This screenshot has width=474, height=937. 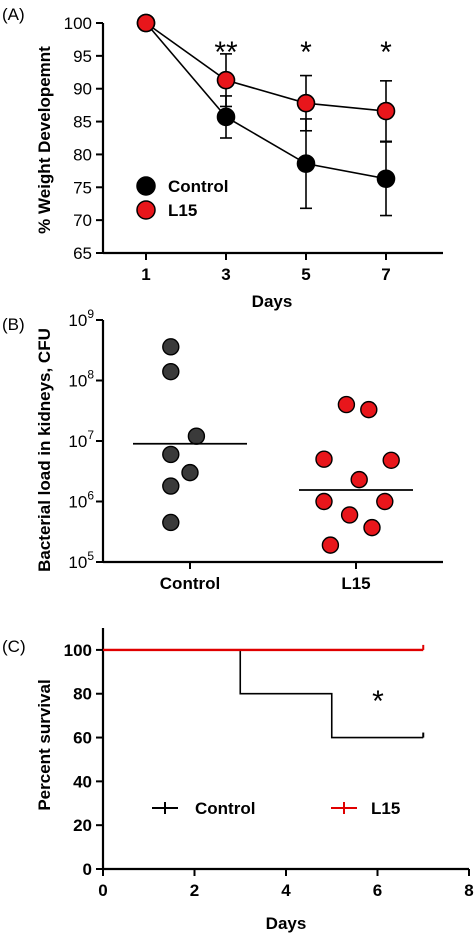 I want to click on c-ytick-label: 80, so click(x=82, y=694).